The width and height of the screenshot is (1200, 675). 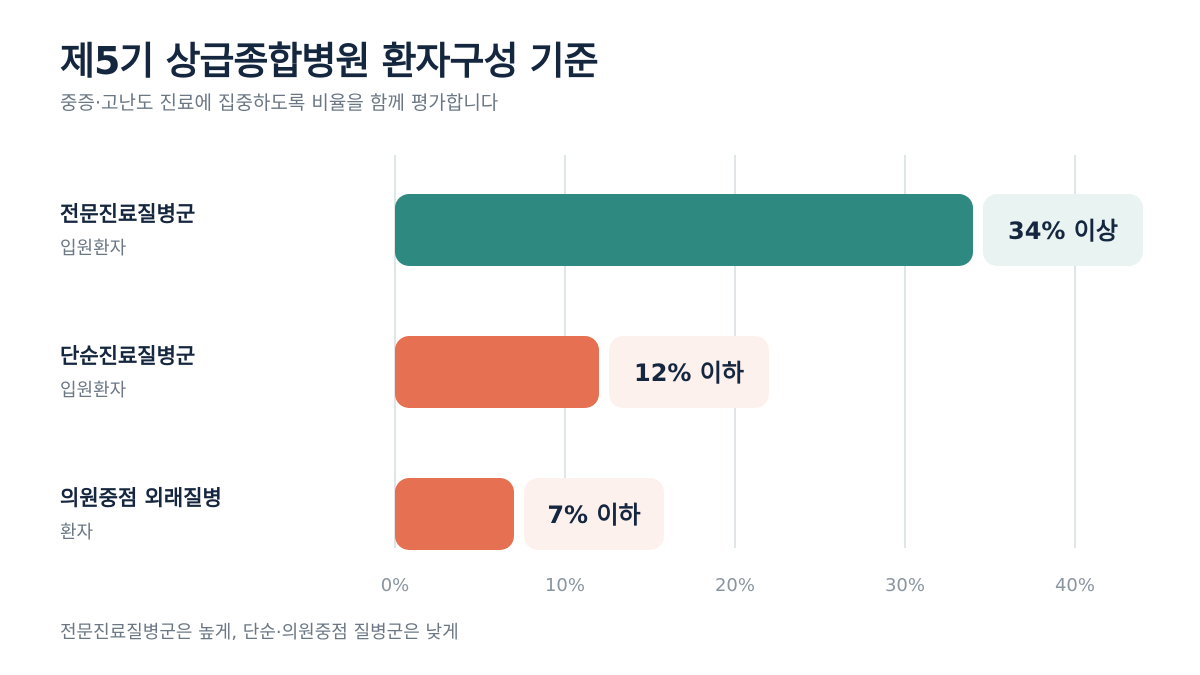 What do you see at coordinates (141, 498) in the screenshot?
I see `category-label: 의원중점 외래질병` at bounding box center [141, 498].